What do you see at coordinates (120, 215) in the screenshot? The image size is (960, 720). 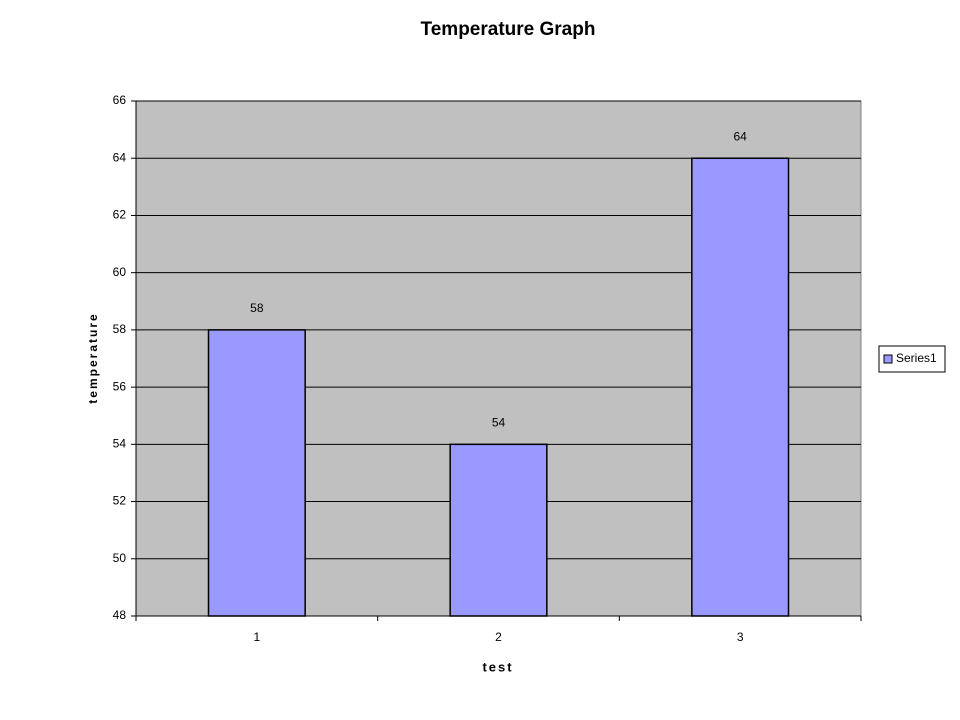 I see `y-tick-label: 62` at bounding box center [120, 215].